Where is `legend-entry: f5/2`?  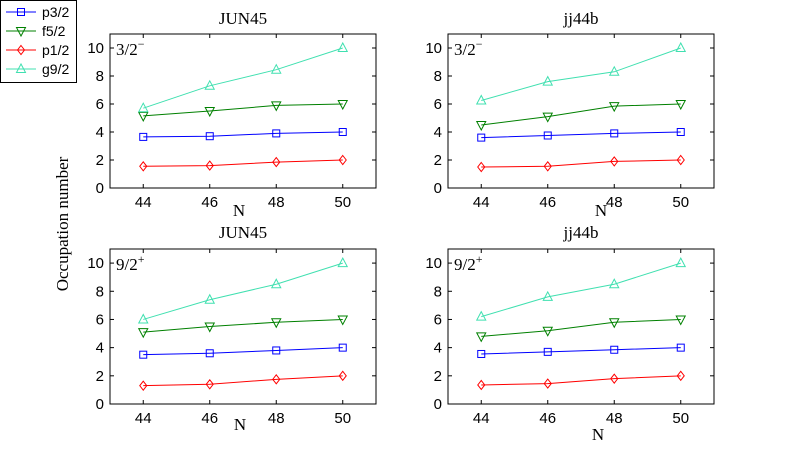
legend-entry: f5/2 is located at coordinates (36, 31).